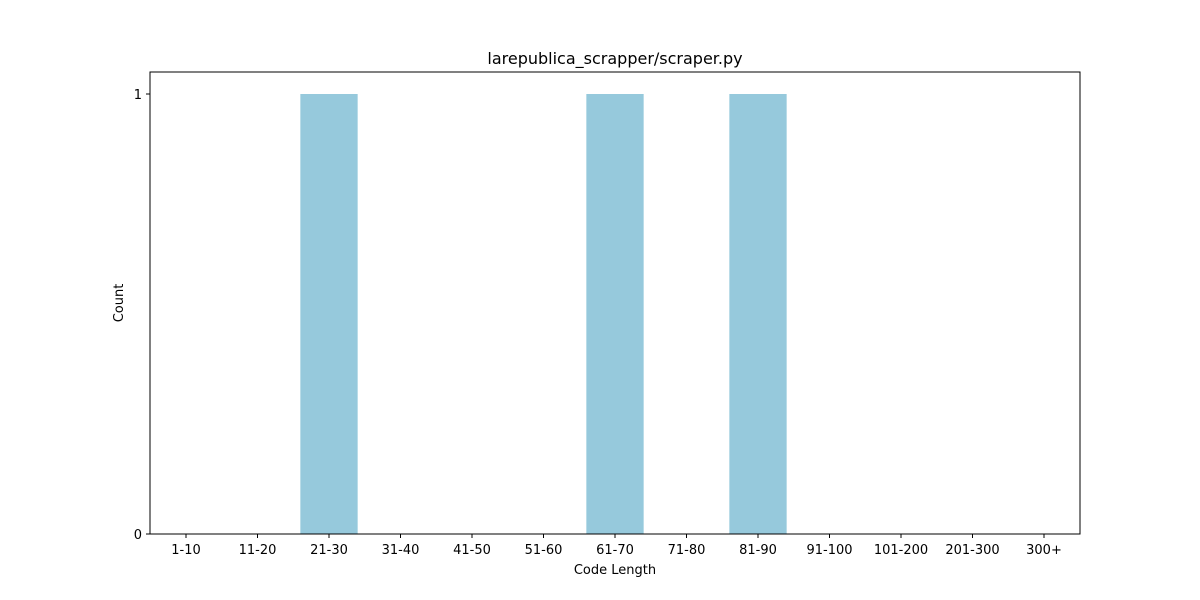 Image resolution: width=1200 pixels, height=600 pixels. What do you see at coordinates (142, 315) in the screenshot?
I see `y-axis: 01` at bounding box center [142, 315].